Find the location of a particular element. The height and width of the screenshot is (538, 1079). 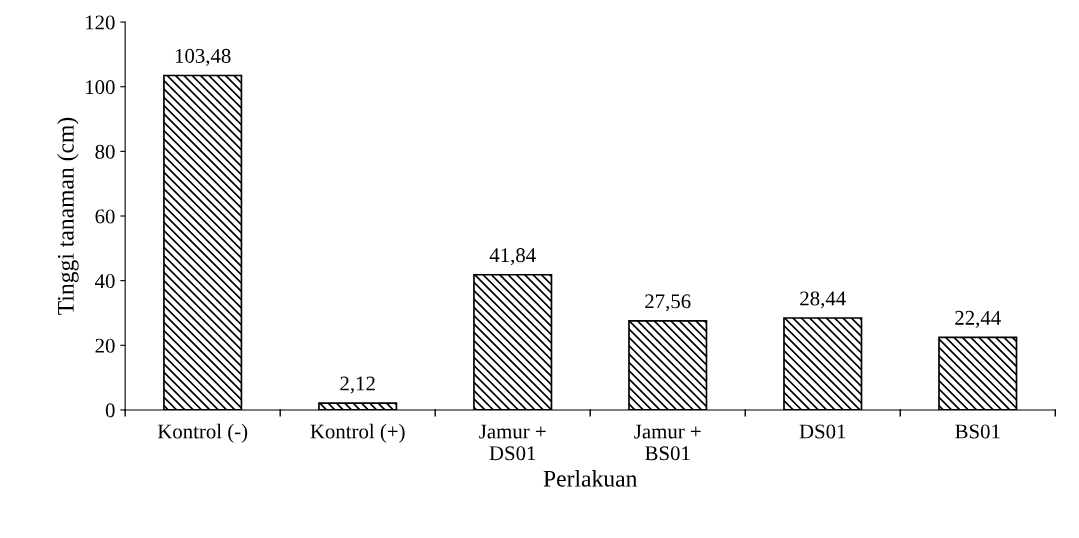

y-tick-label: 60 is located at coordinates (105, 216).